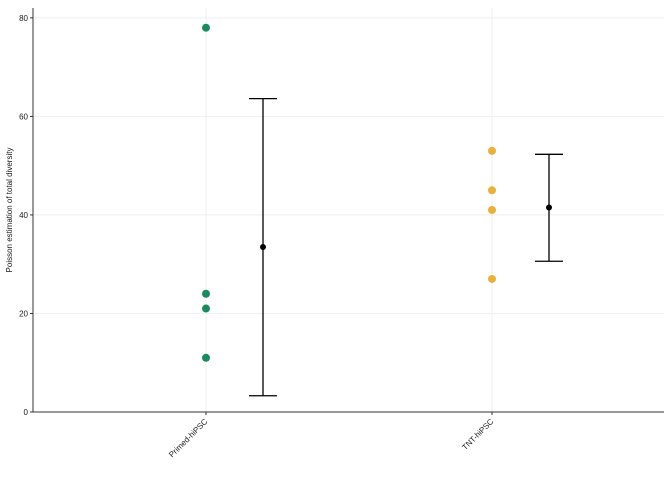 Image resolution: width=672 pixels, height=480 pixels. Describe the element at coordinates (188, 438) in the screenshot. I see `x-tick-label: Primed-hiPSC` at that location.